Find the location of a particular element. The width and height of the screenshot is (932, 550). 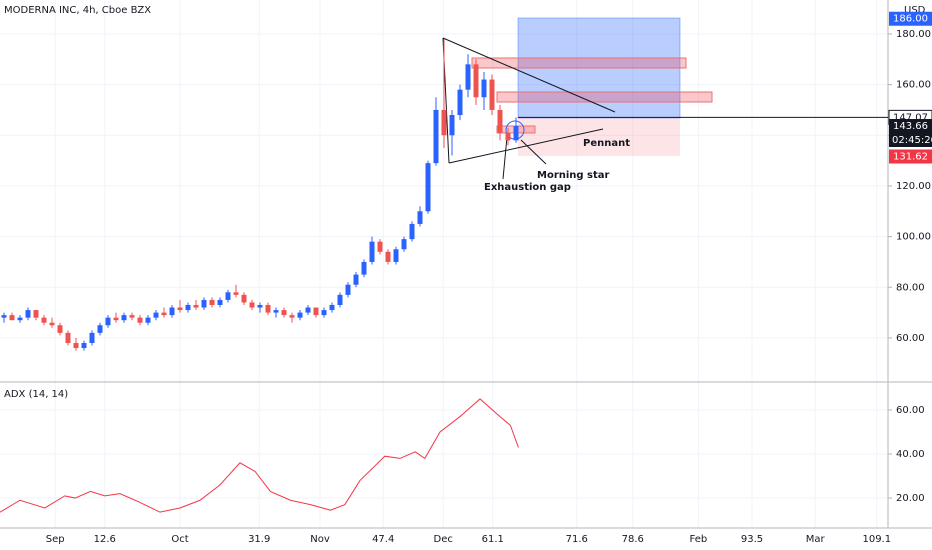

countdown: 02:45:26 is located at coordinates (912, 140).